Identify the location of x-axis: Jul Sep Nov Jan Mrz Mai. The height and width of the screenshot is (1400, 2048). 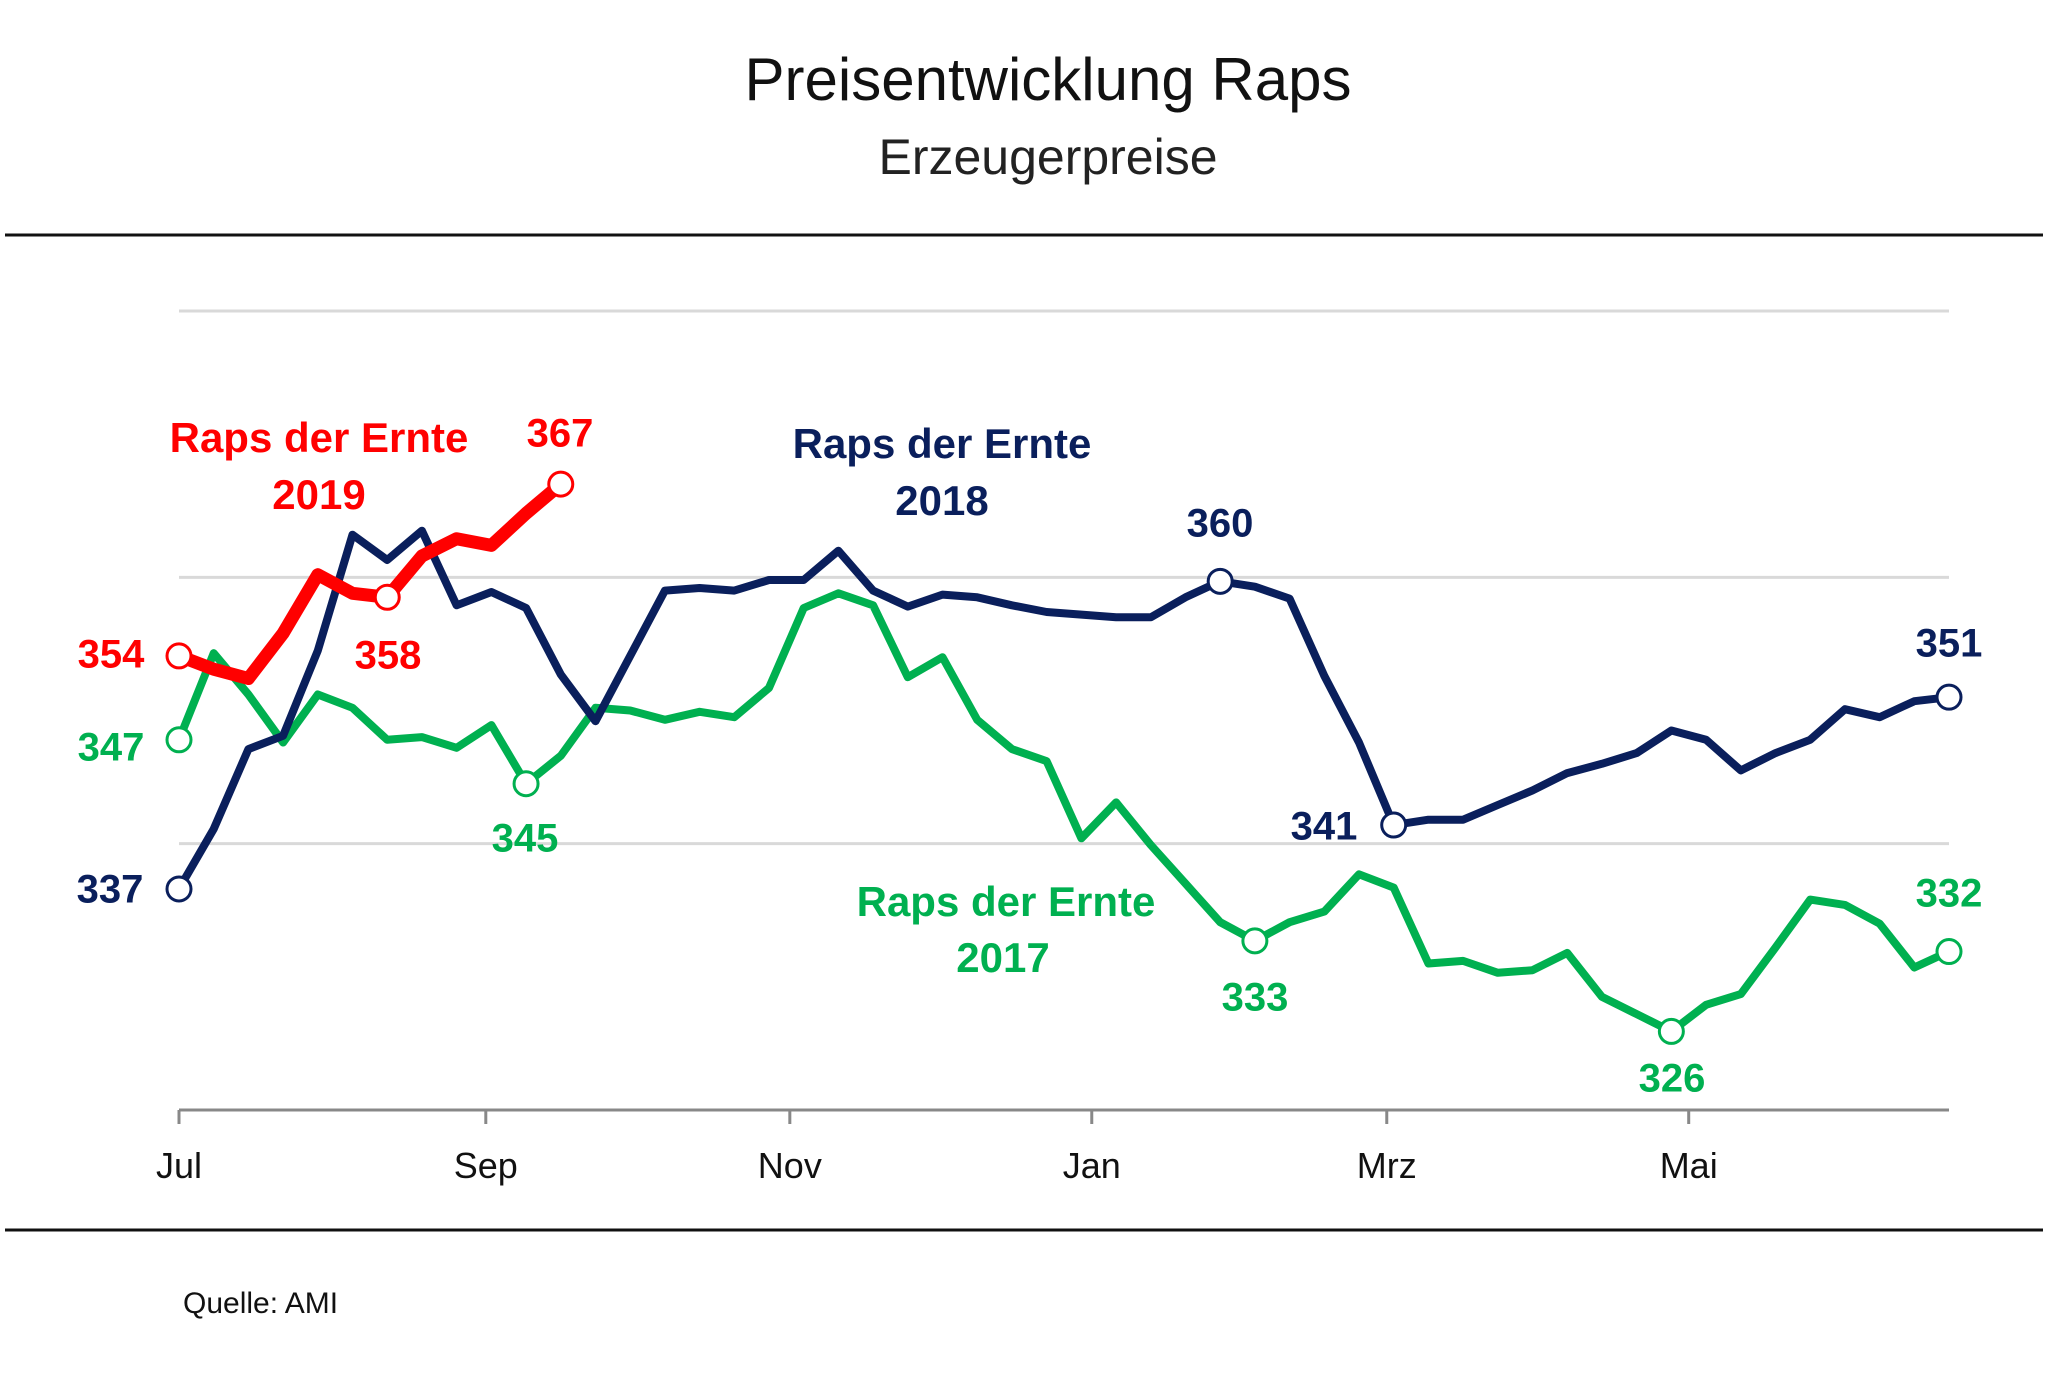
(1052, 1147).